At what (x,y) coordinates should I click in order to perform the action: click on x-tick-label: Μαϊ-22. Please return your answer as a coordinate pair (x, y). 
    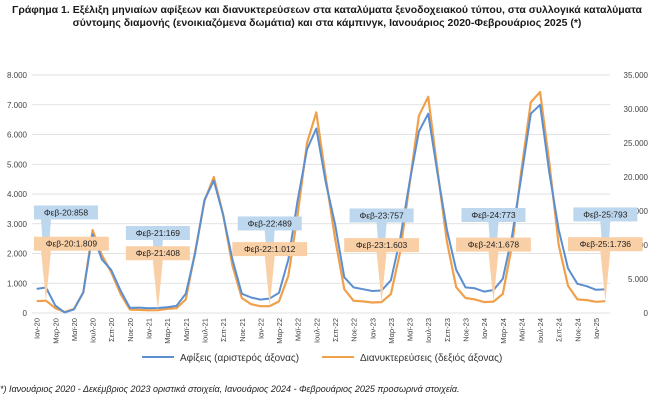
    Looking at the image, I should click on (298, 329).